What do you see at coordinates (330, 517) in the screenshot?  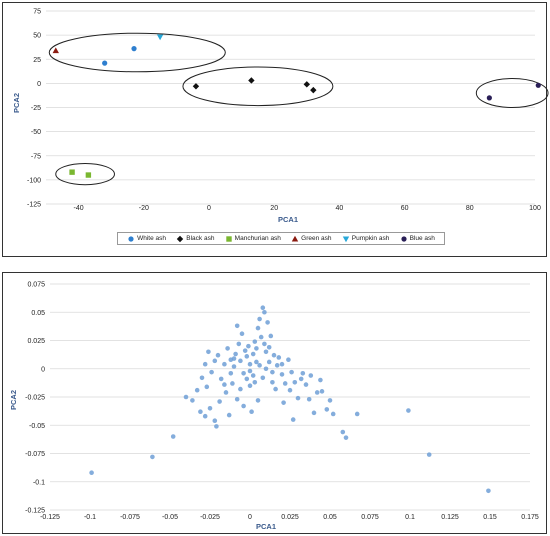 I see `chart2-x-tick-label: 0.05` at bounding box center [330, 517].